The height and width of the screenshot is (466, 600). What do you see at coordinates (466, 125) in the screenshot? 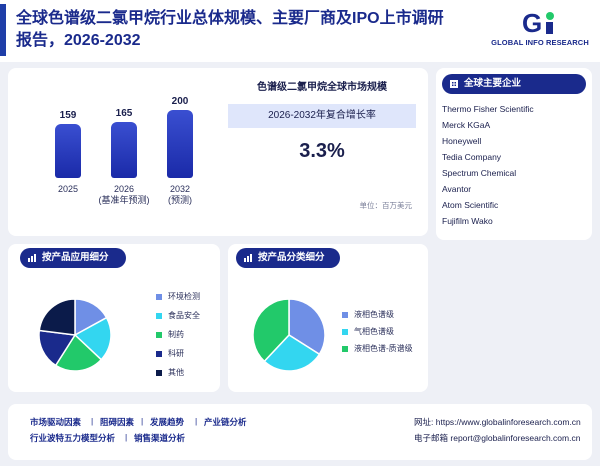
I see `company-item: Merck KGaA` at bounding box center [466, 125].